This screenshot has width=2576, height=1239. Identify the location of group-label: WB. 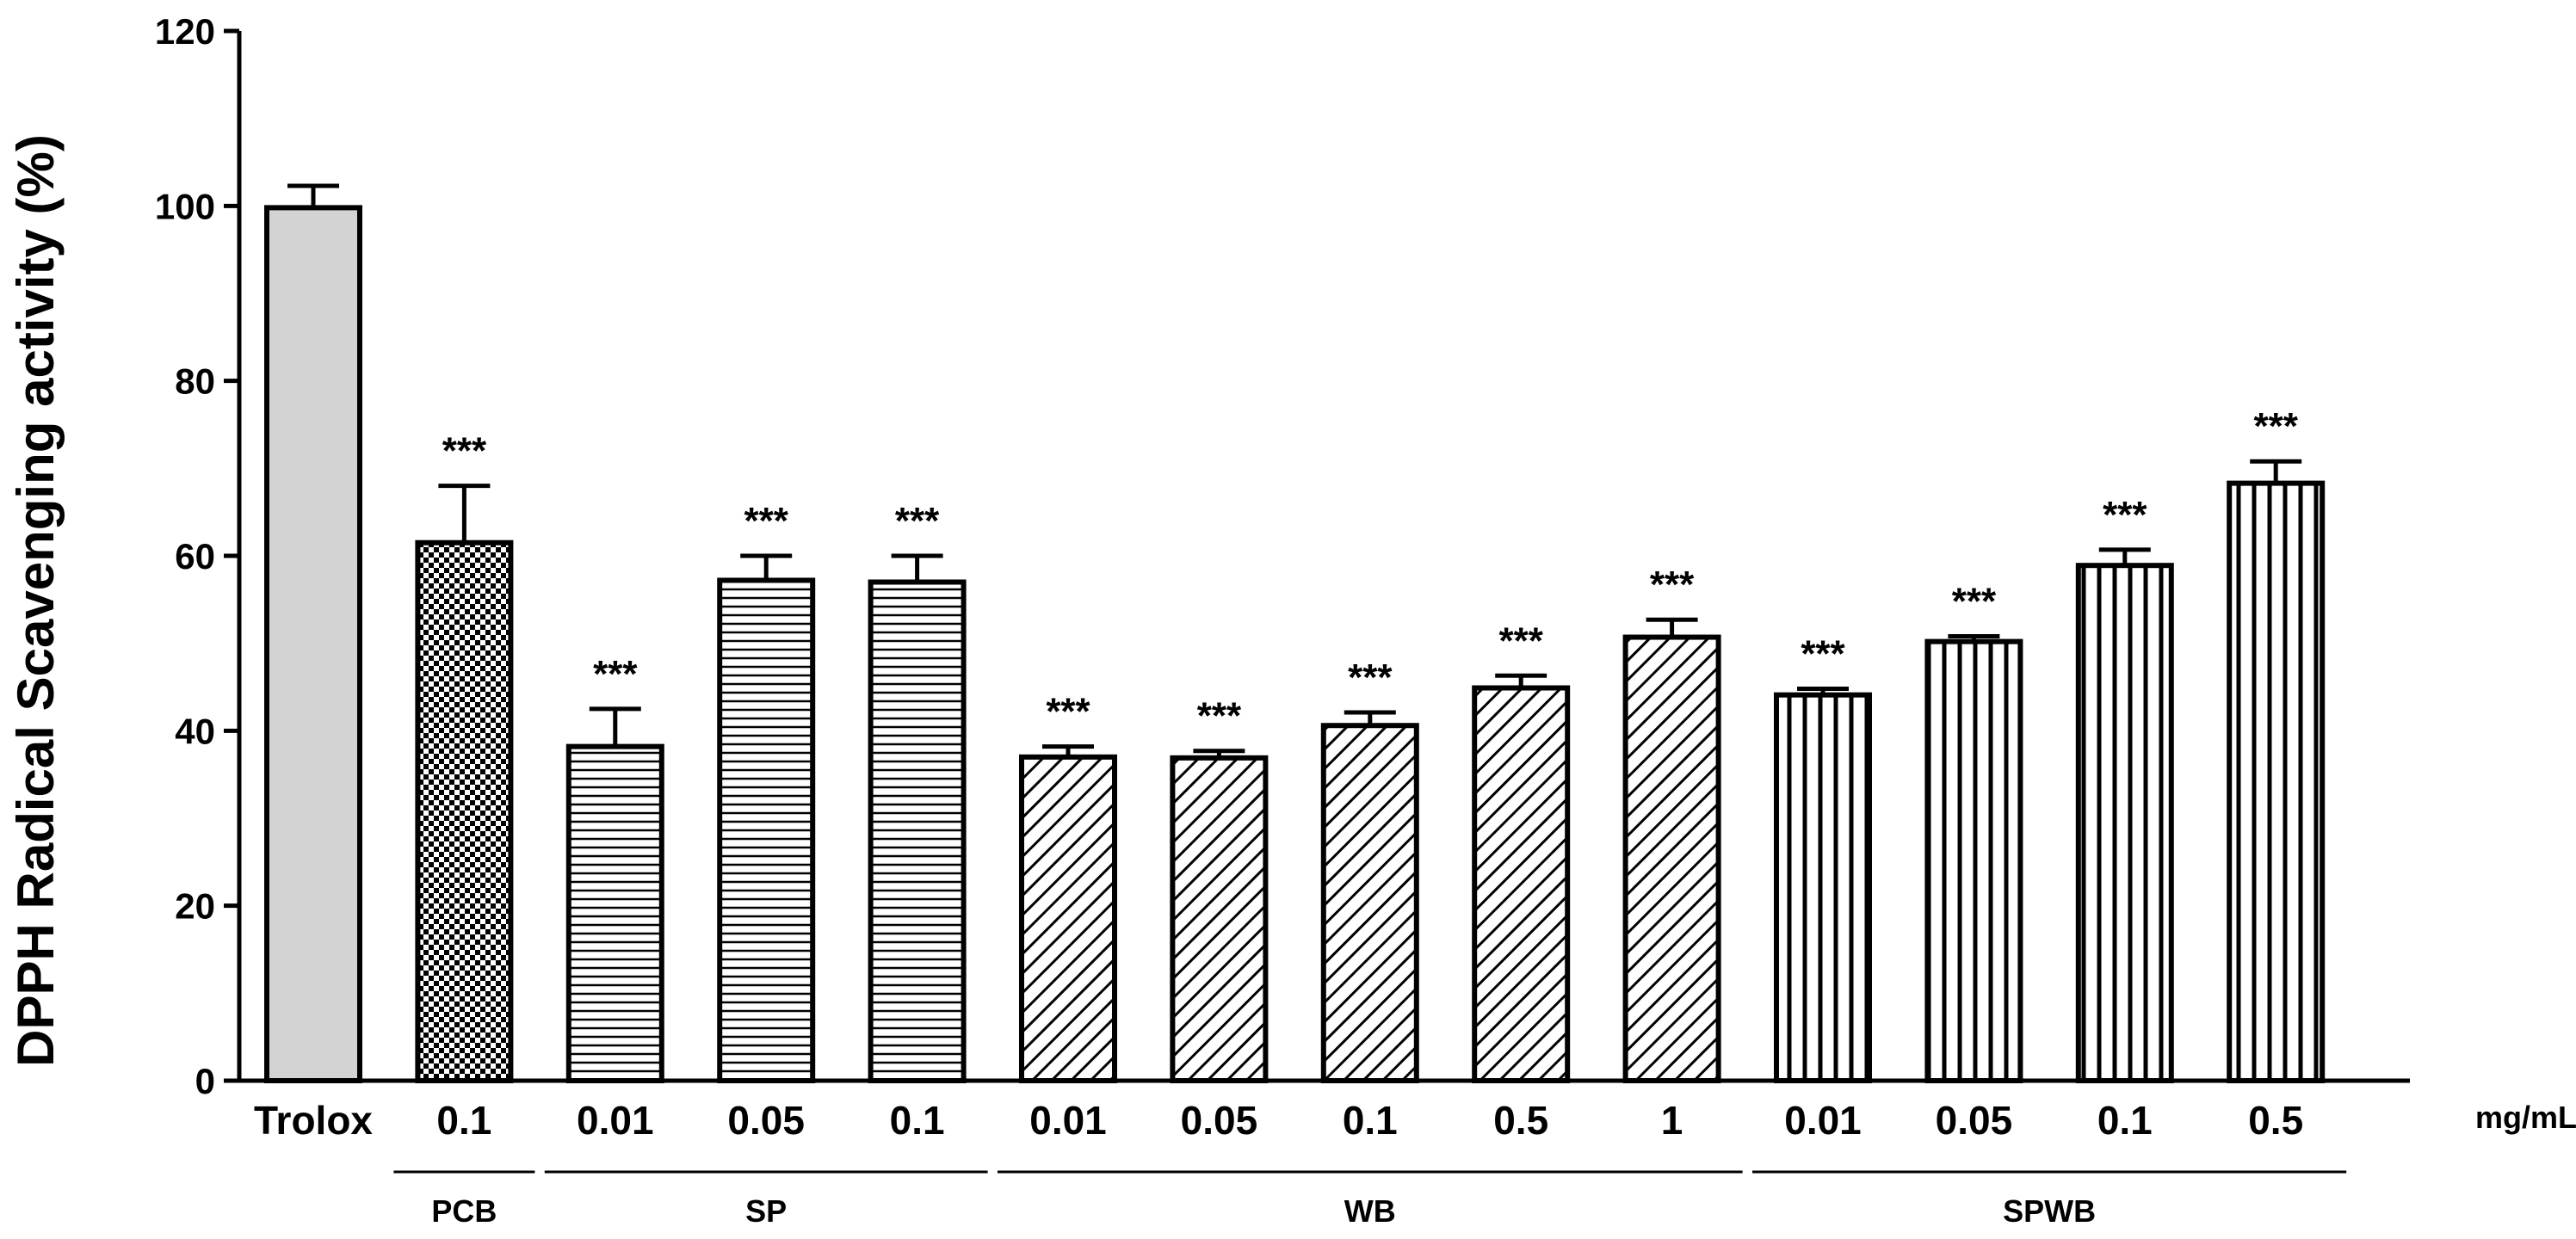
(1370, 1211).